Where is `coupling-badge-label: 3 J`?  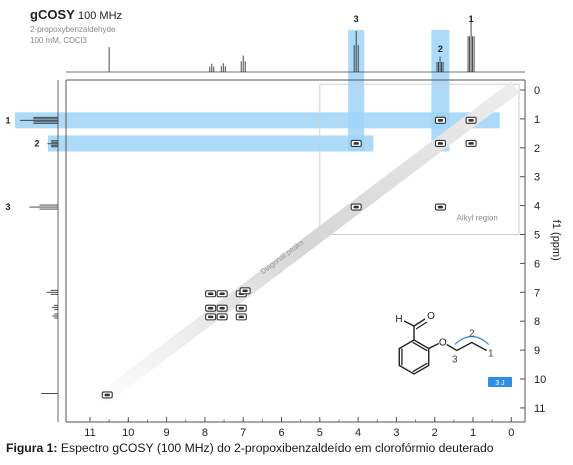 coupling-badge-label: 3 J is located at coordinates (499, 383).